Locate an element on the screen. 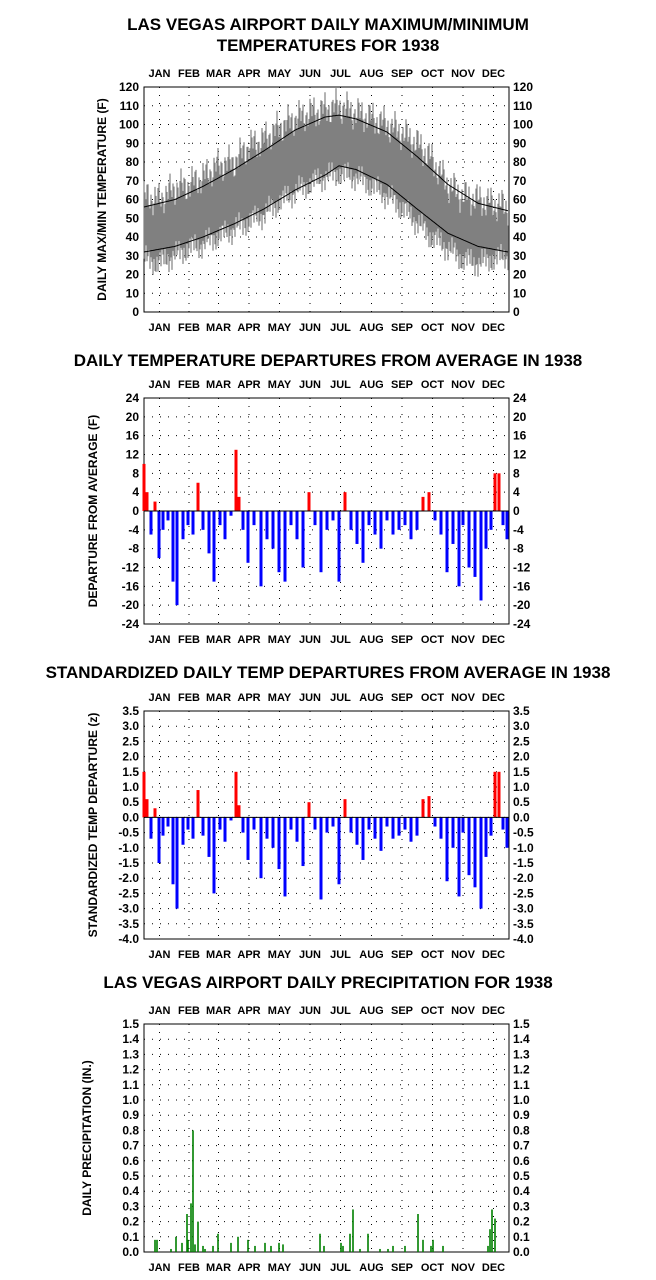 The width and height of the screenshot is (656, 1280). y-tick-label-right: 20 is located at coordinates (520, 417).